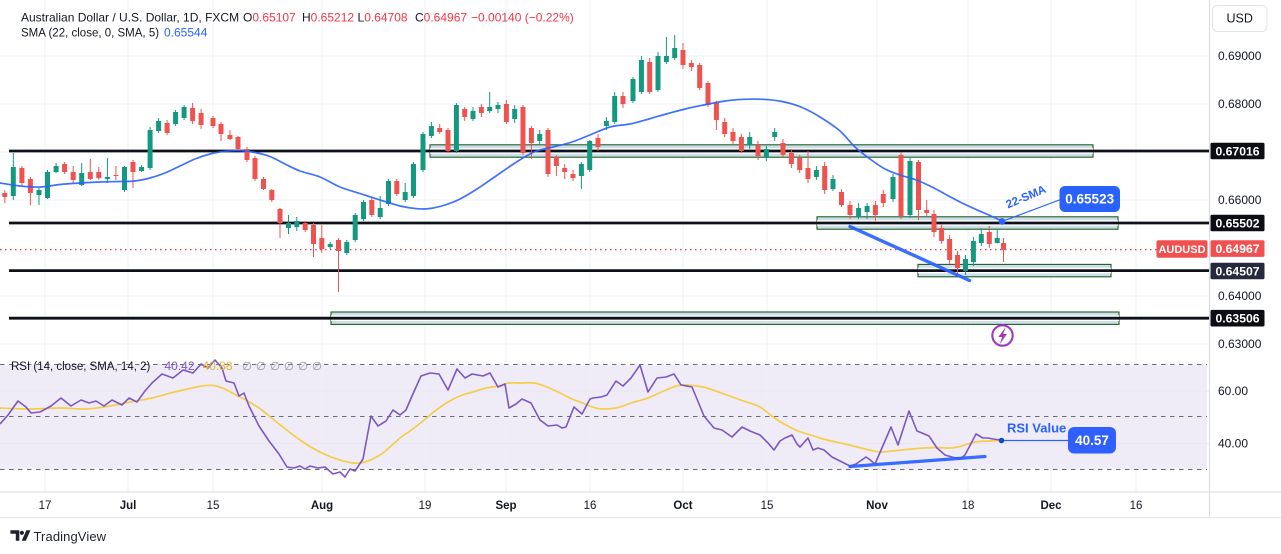 Image resolution: width=1281 pixels, height=554 pixels. Describe the element at coordinates (269, 18) in the screenshot. I see `svg-text: O0.65107` at that location.